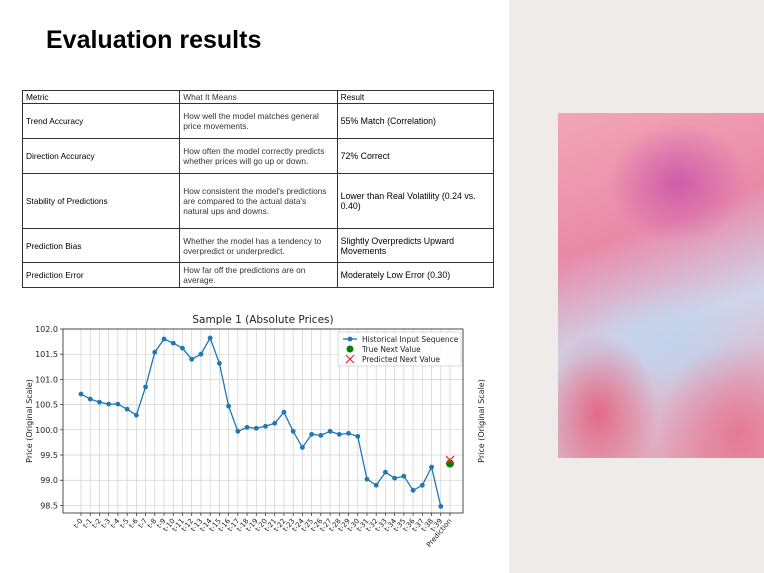  What do you see at coordinates (401, 359) in the screenshot?
I see `legend-label: Predicted Next Value` at bounding box center [401, 359].